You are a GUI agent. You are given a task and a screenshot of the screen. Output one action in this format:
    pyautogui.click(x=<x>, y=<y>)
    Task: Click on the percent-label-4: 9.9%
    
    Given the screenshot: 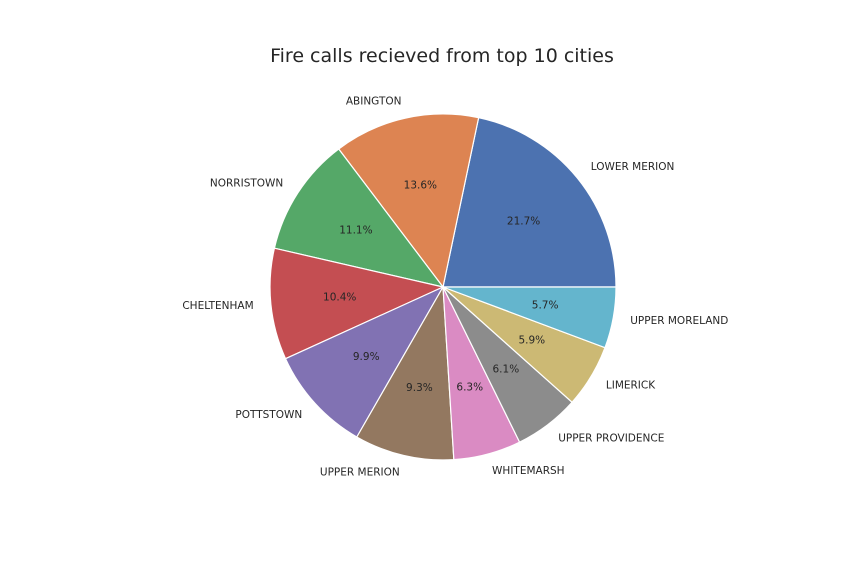 What is the action you would take?
    pyautogui.click(x=366, y=357)
    